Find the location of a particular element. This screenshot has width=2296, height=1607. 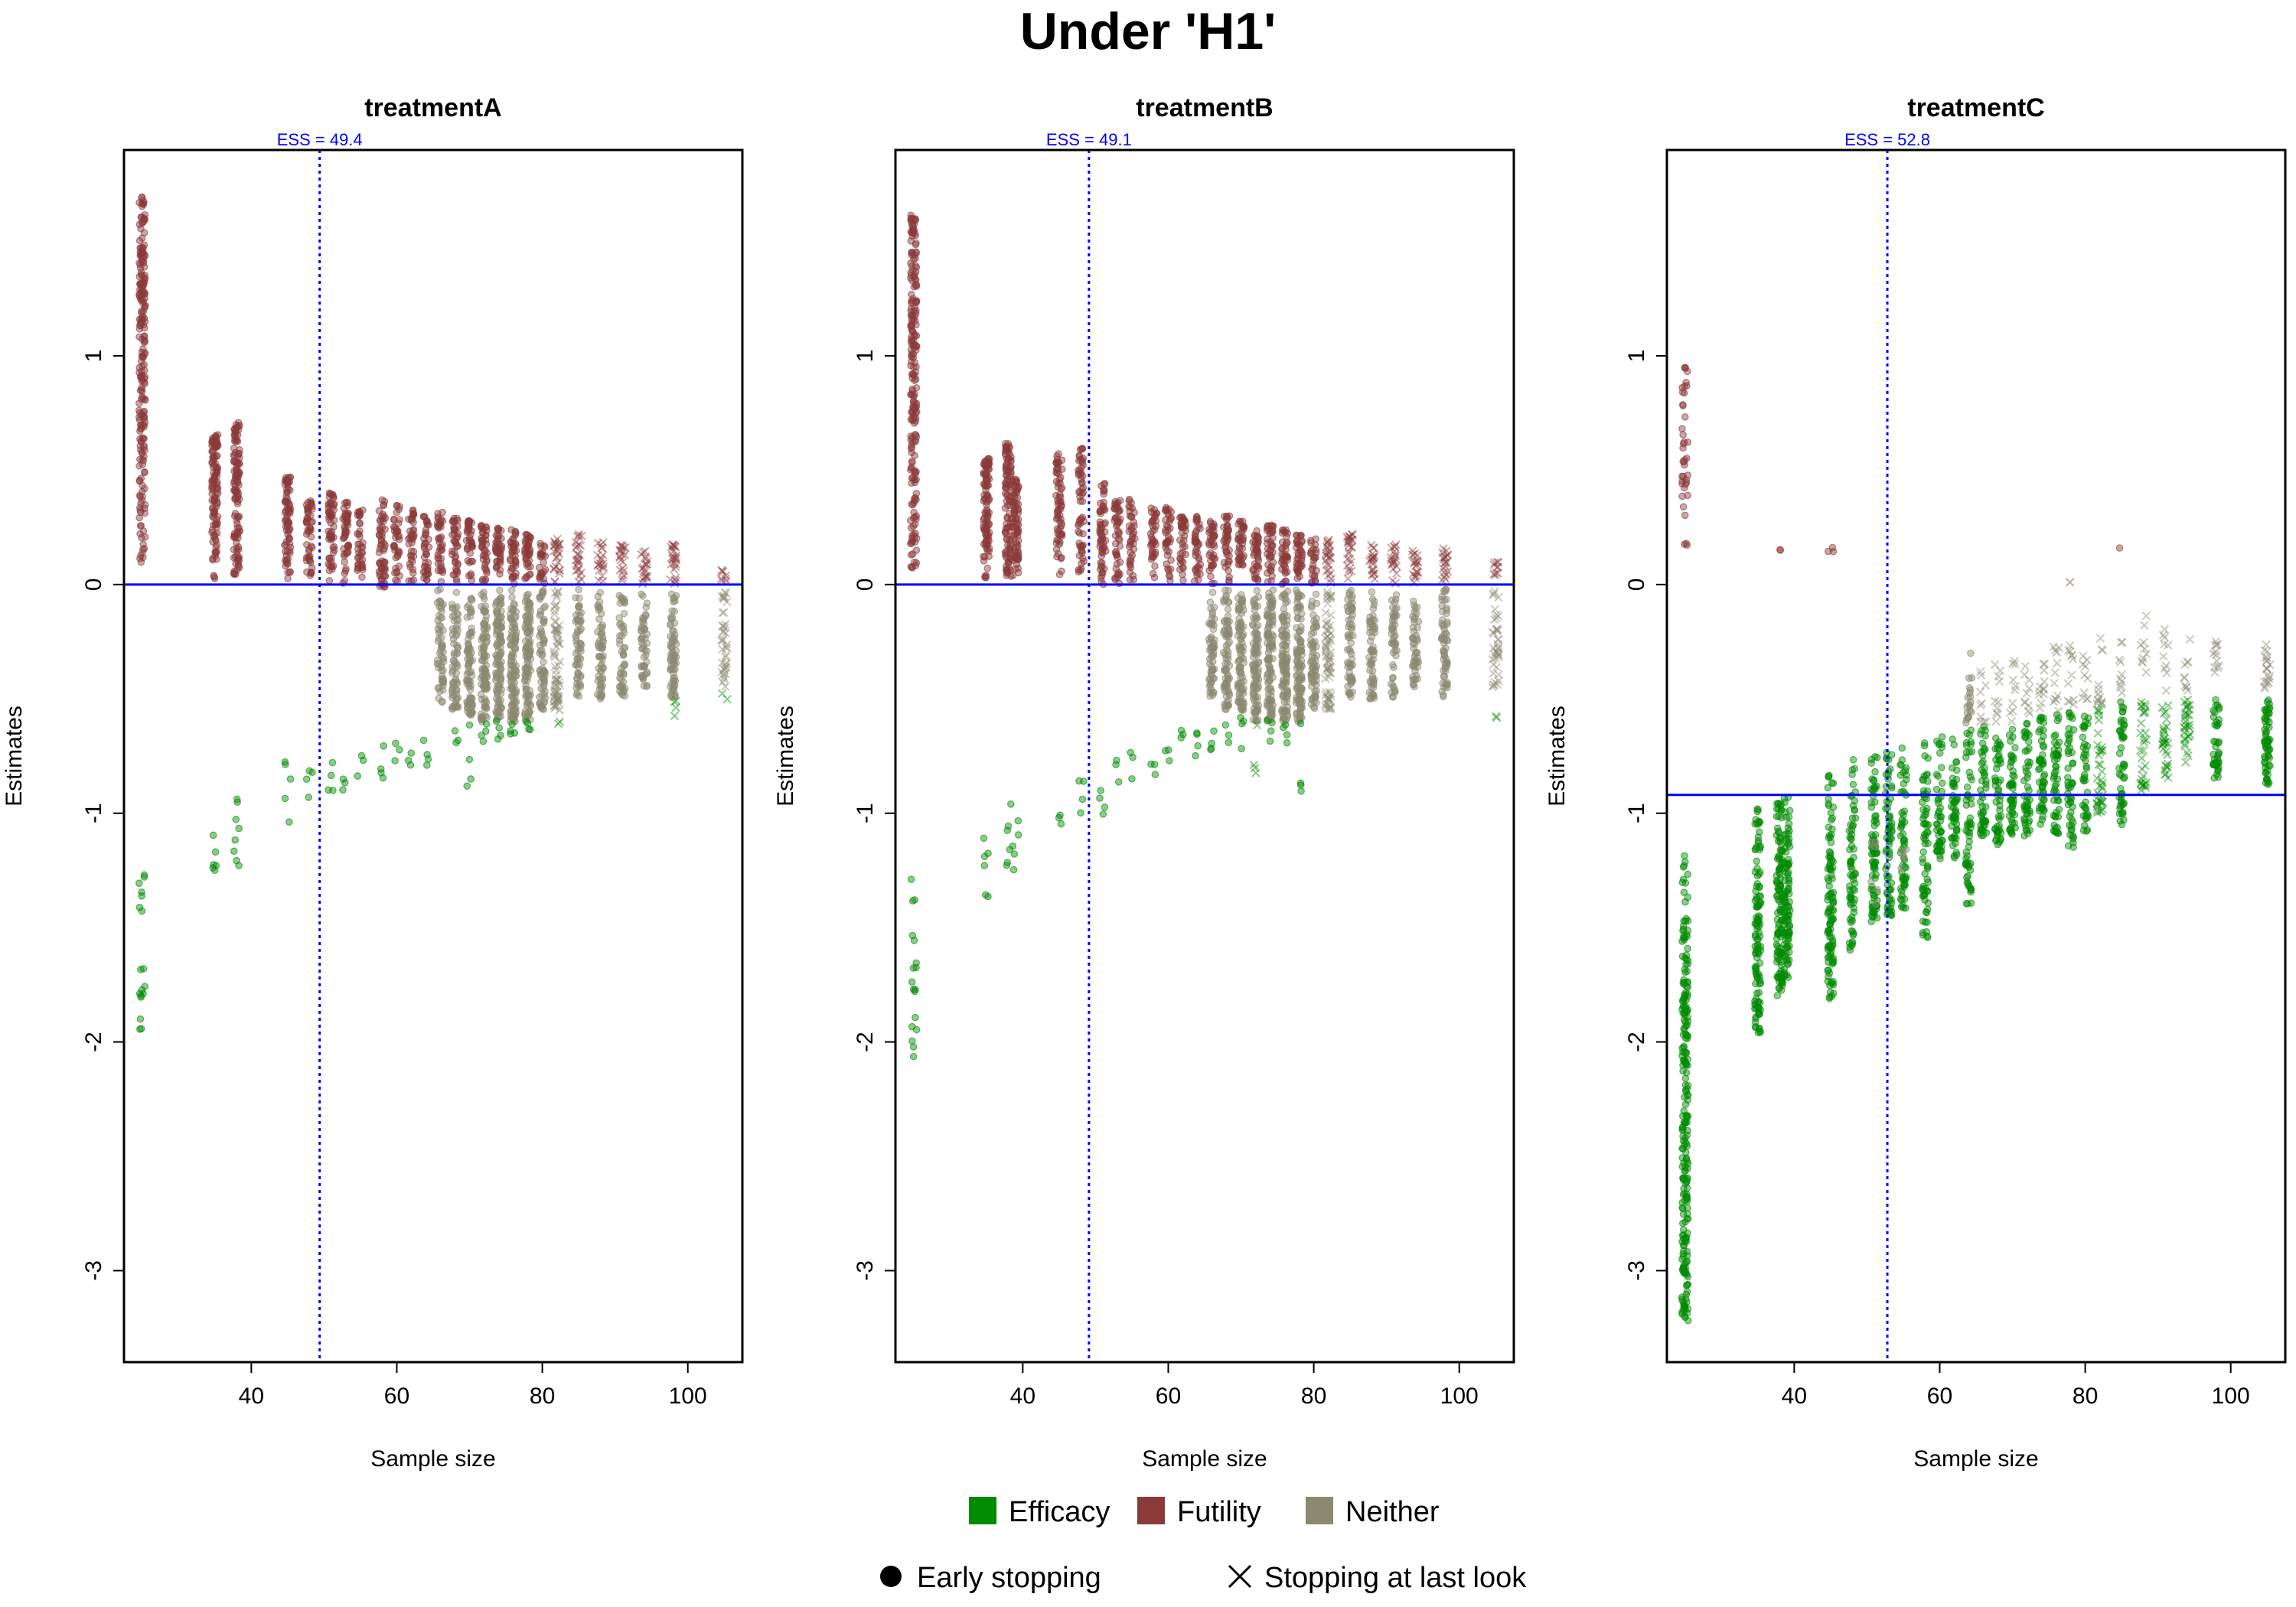

point-cluster-futility-n53 is located at coordinates (1117, 542).